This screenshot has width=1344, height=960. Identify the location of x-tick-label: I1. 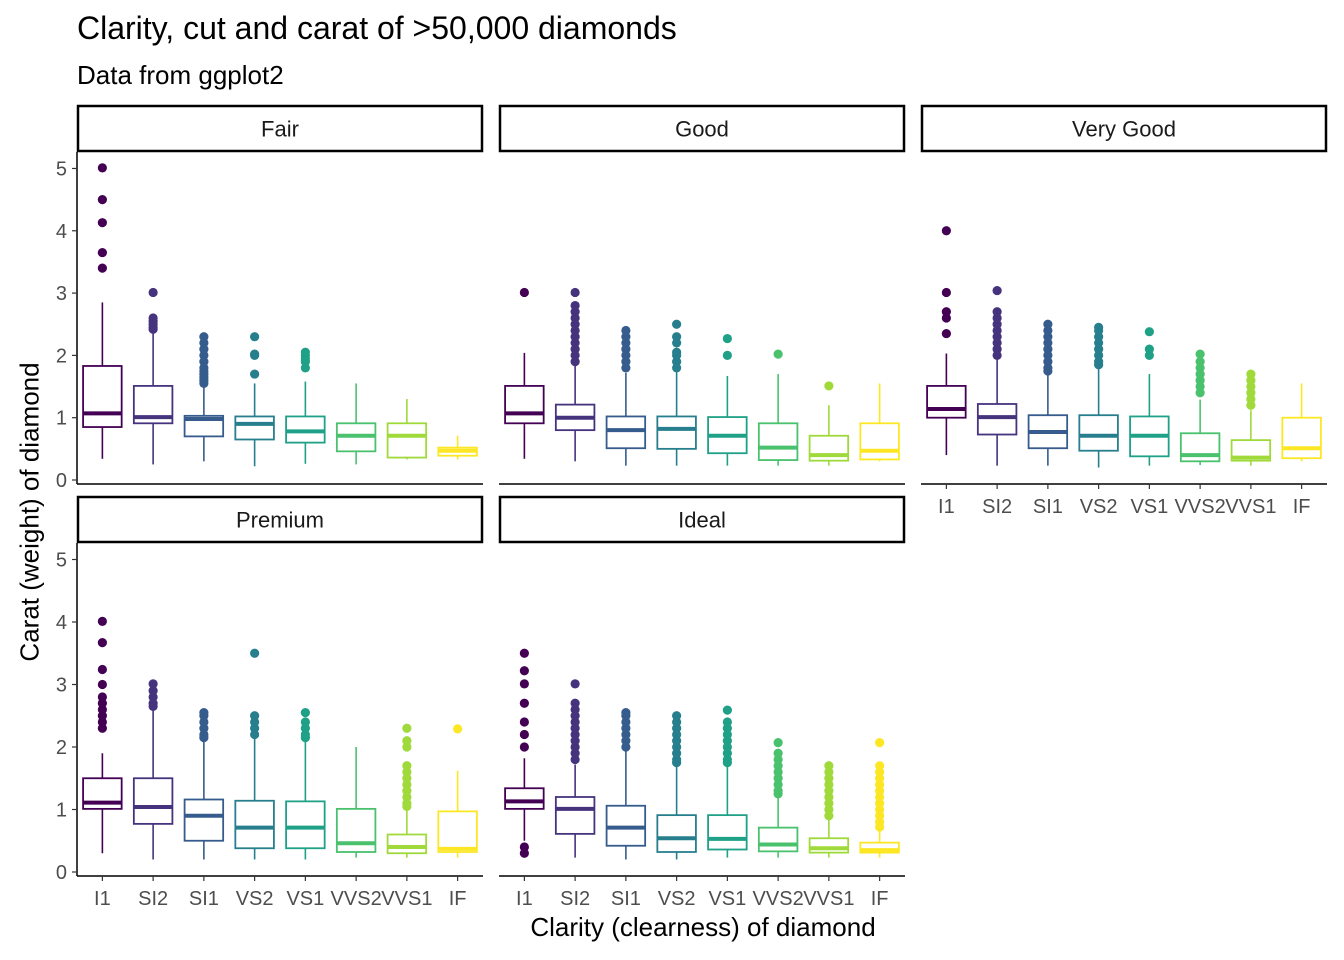
(102, 899).